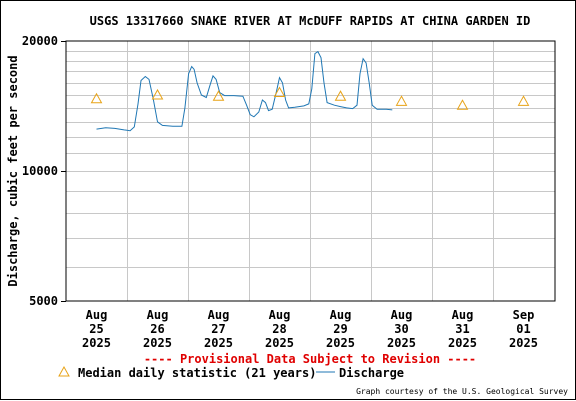  I want to click on x-tick-label: 31, so click(462, 329).